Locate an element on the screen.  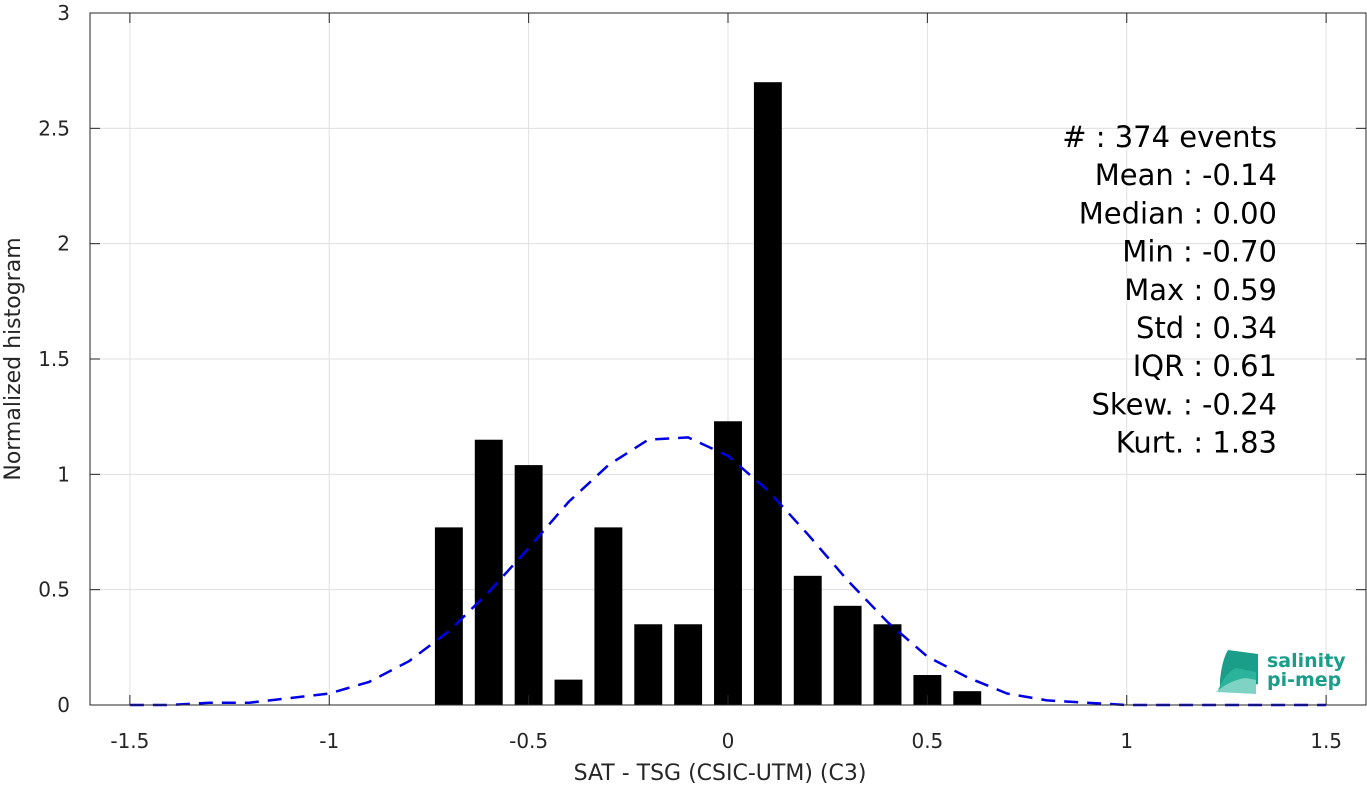
y-tick-label: 0.5 is located at coordinates (54, 590).